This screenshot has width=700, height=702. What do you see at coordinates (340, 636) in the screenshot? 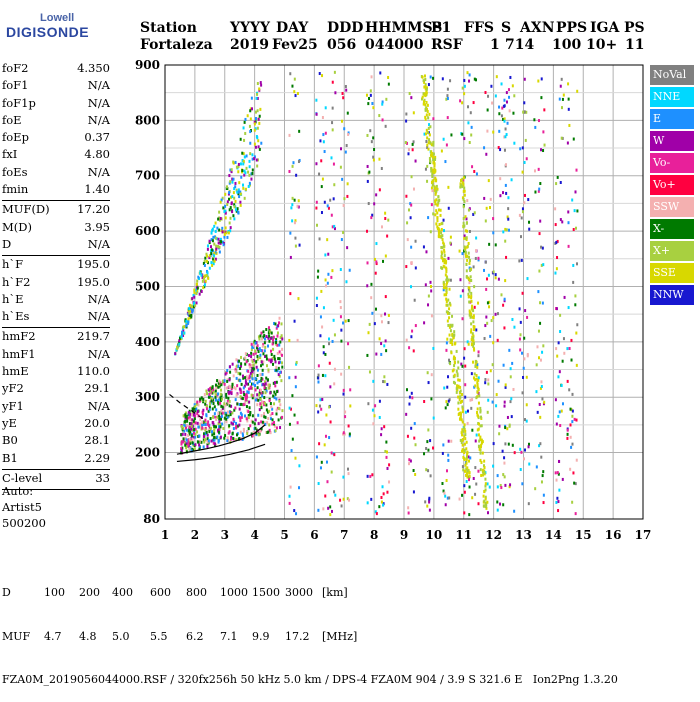
I see `footer-muf-value: [MHz]` at bounding box center [340, 636].